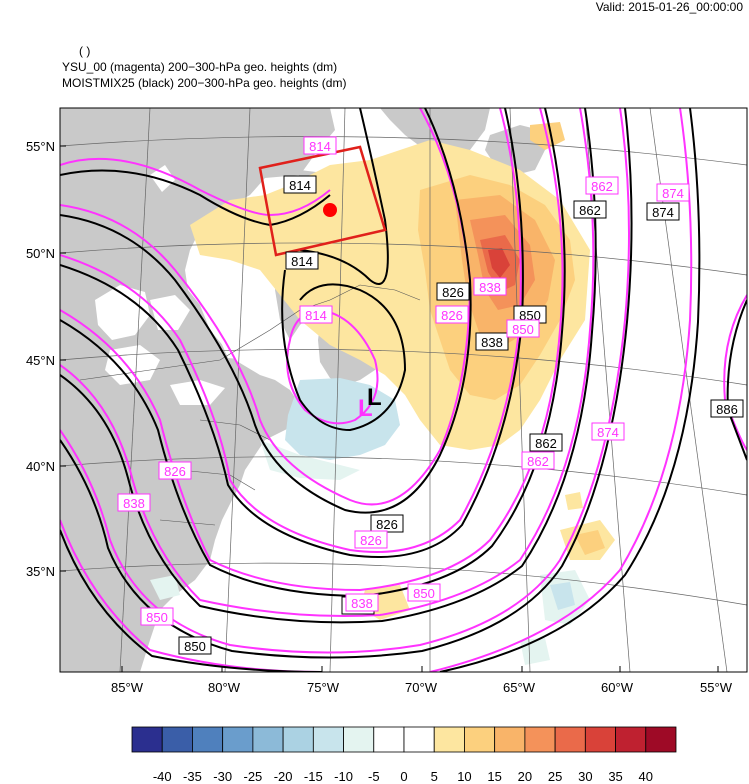  Describe the element at coordinates (85, 51) in the screenshot. I see `subtitle-parens: ( )` at that location.